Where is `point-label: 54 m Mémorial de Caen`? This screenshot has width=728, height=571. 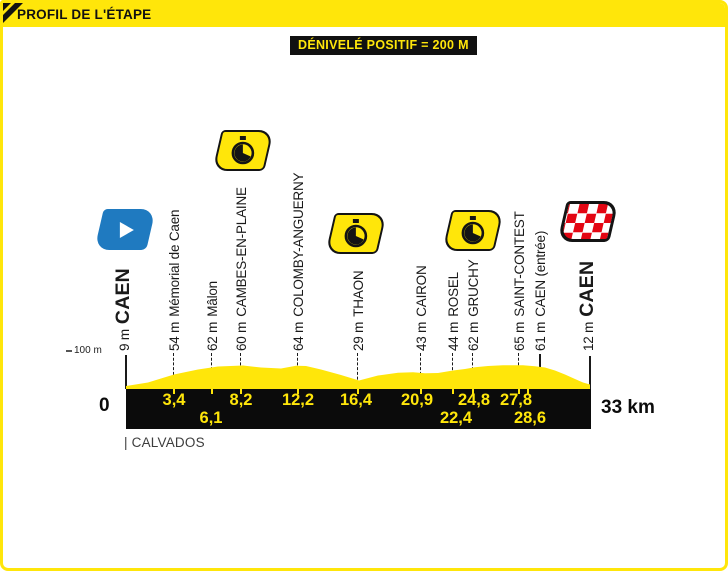
point-label: 54 m Mémorial de Caen is located at coordinates (174, 280).